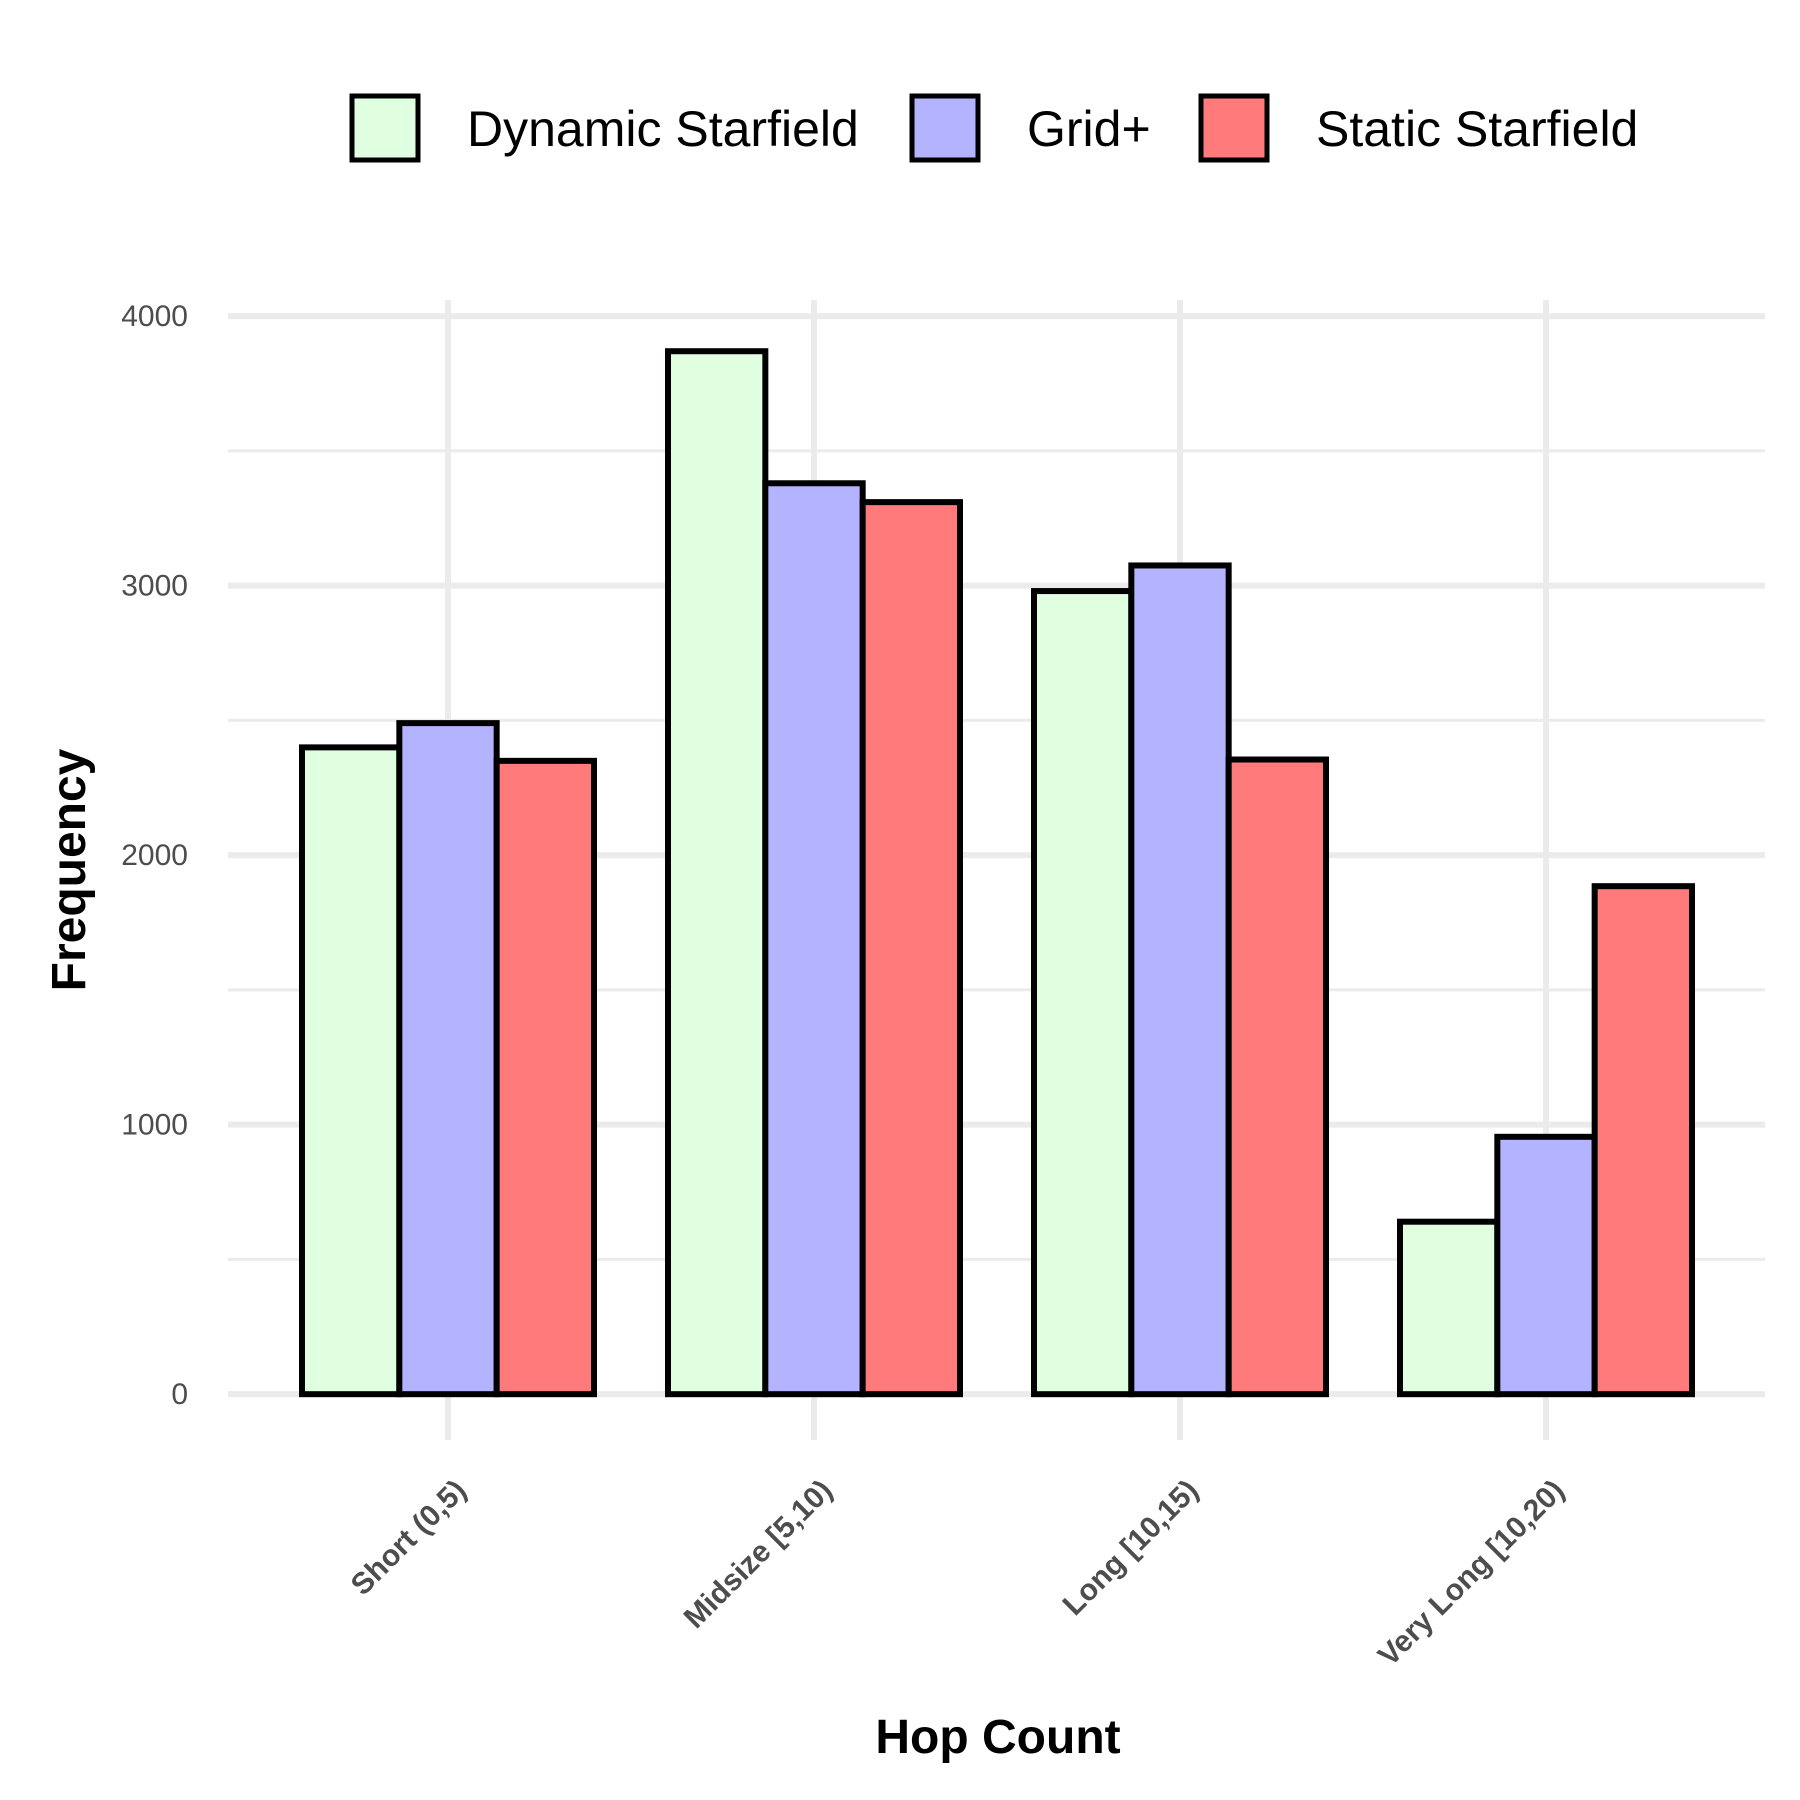 This screenshot has height=1800, width=1800. Describe the element at coordinates (1089, 129) in the screenshot. I see `legend-label: Grid+` at that location.